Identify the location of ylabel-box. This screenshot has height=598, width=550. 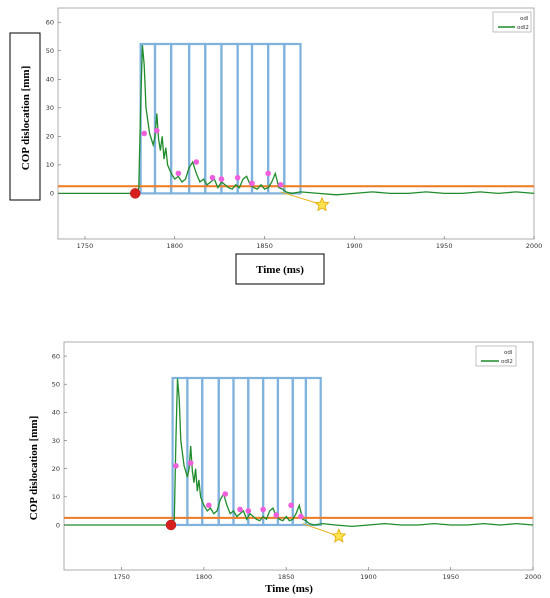
(25, 116).